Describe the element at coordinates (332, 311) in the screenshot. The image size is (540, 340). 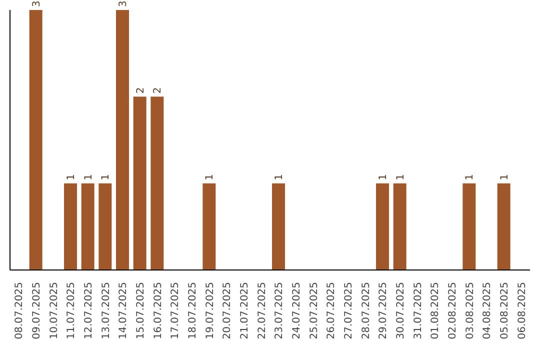
I see `x-tick-label: 26.07.2025` at that location.